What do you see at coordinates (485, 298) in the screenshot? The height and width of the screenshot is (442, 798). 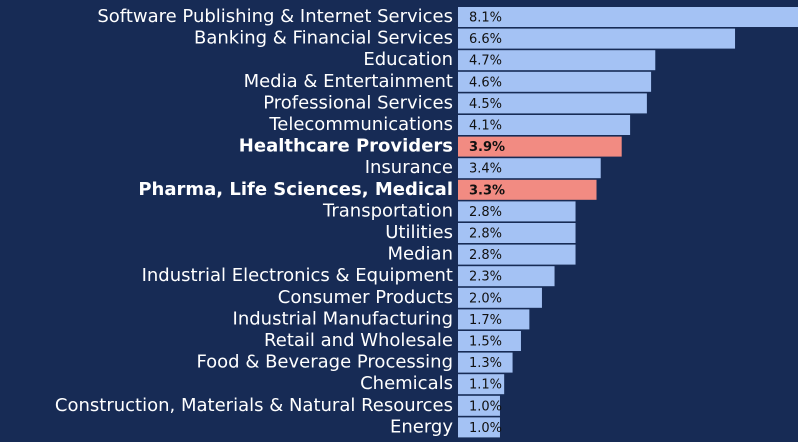 I see `value-label: 2.0%` at bounding box center [485, 298].